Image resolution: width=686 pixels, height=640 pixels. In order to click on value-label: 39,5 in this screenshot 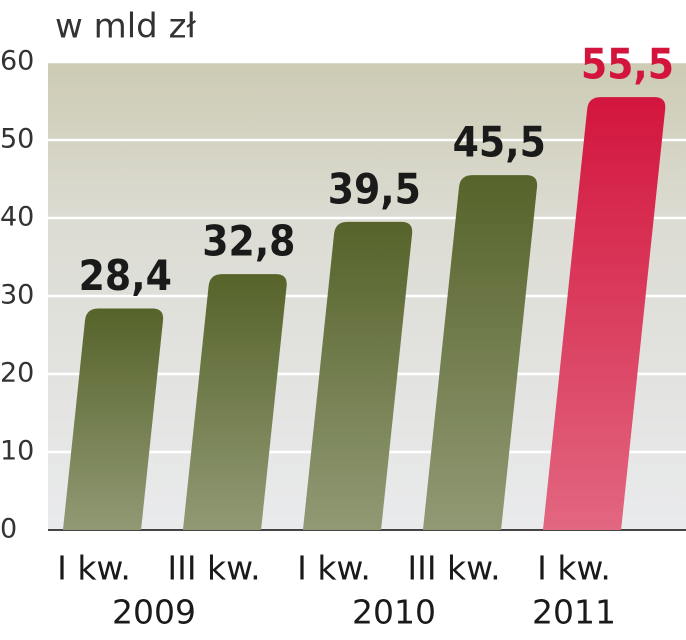, I will do `click(374, 188)`.